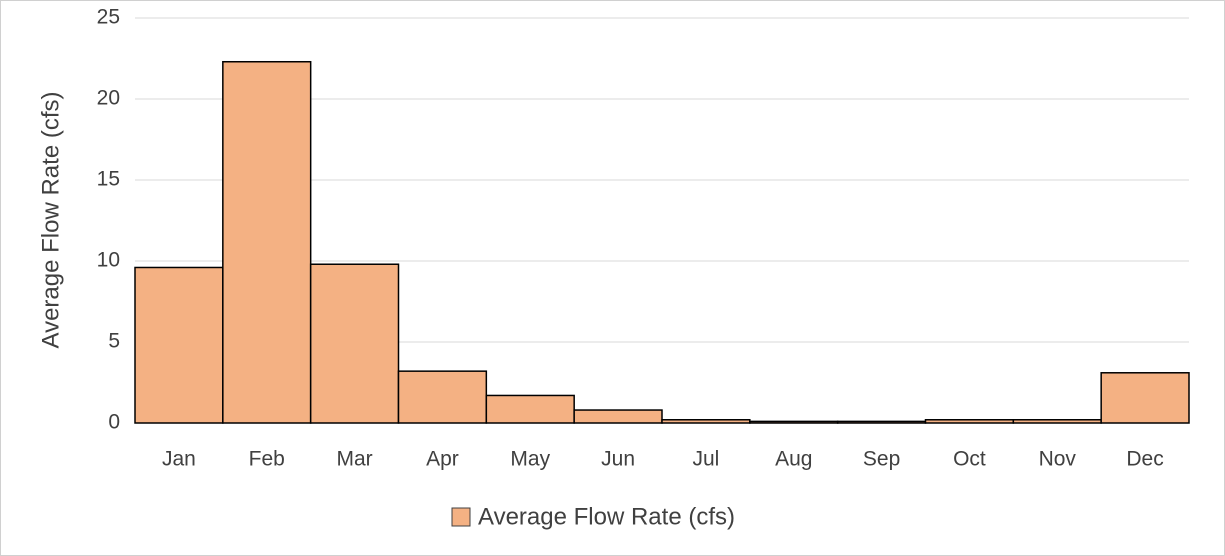 The image size is (1225, 556). I want to click on x-tick-label: Sep, so click(881, 459).